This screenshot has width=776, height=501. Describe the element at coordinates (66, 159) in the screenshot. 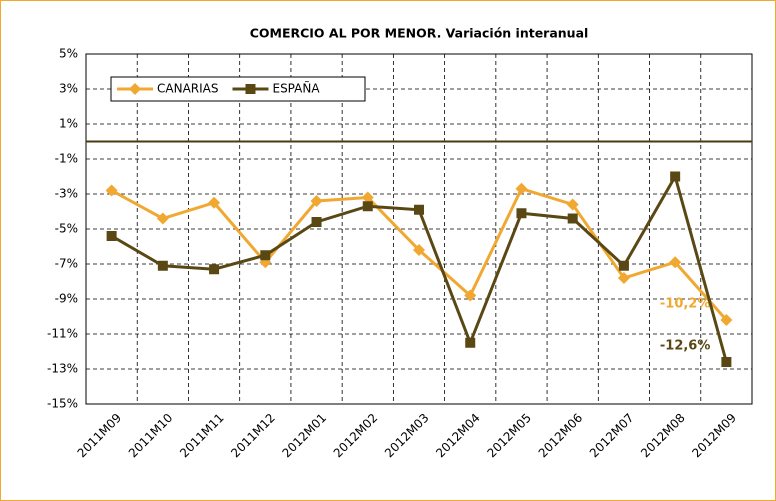

I see `y-tick-label: -1%` at that location.